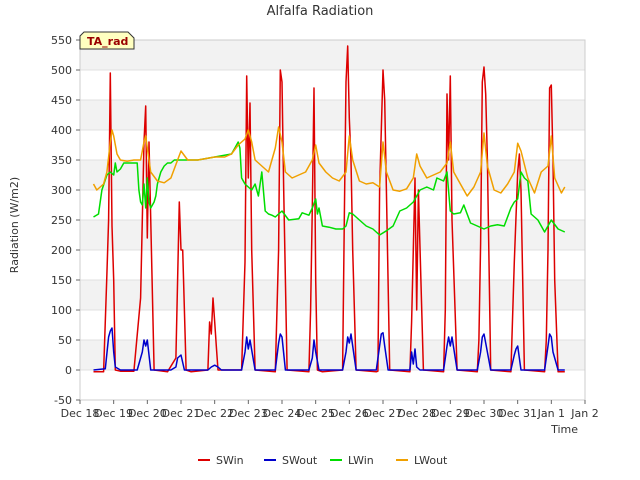  I want to click on x-tick-label: Dec 21, so click(181, 413).